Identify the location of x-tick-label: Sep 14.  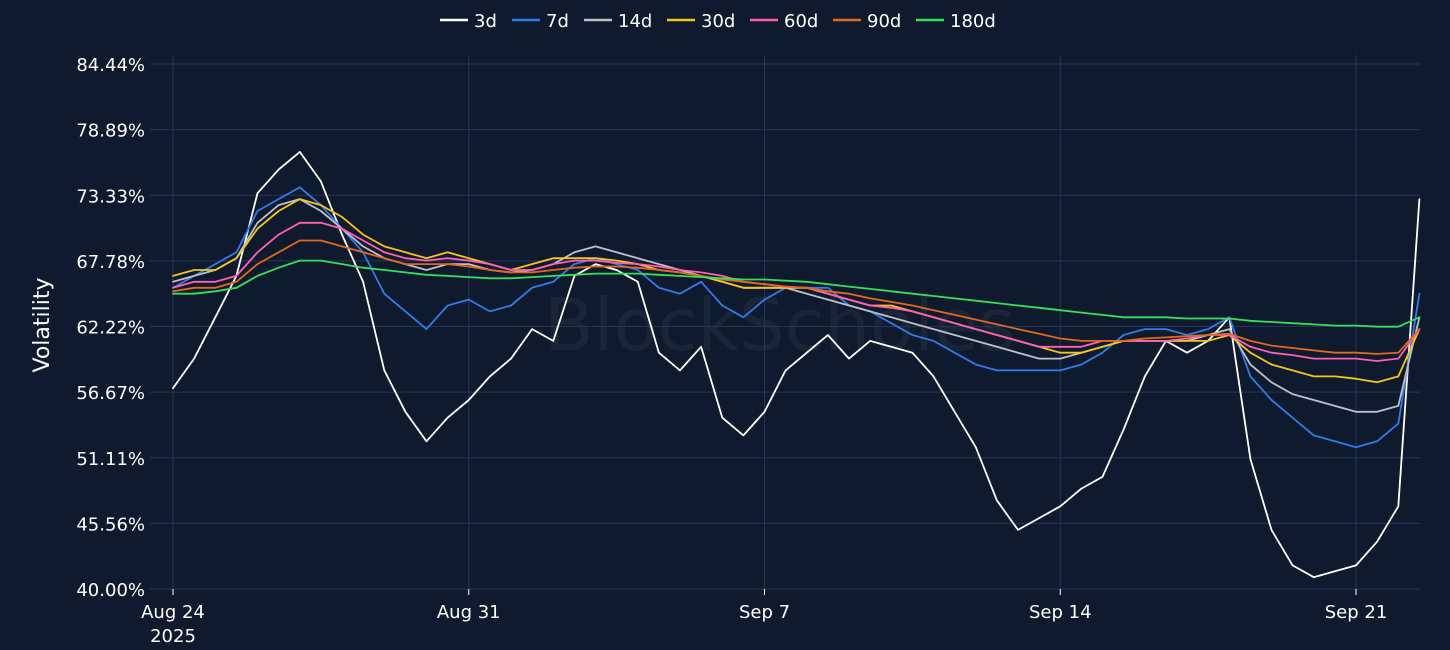
(1060, 612).